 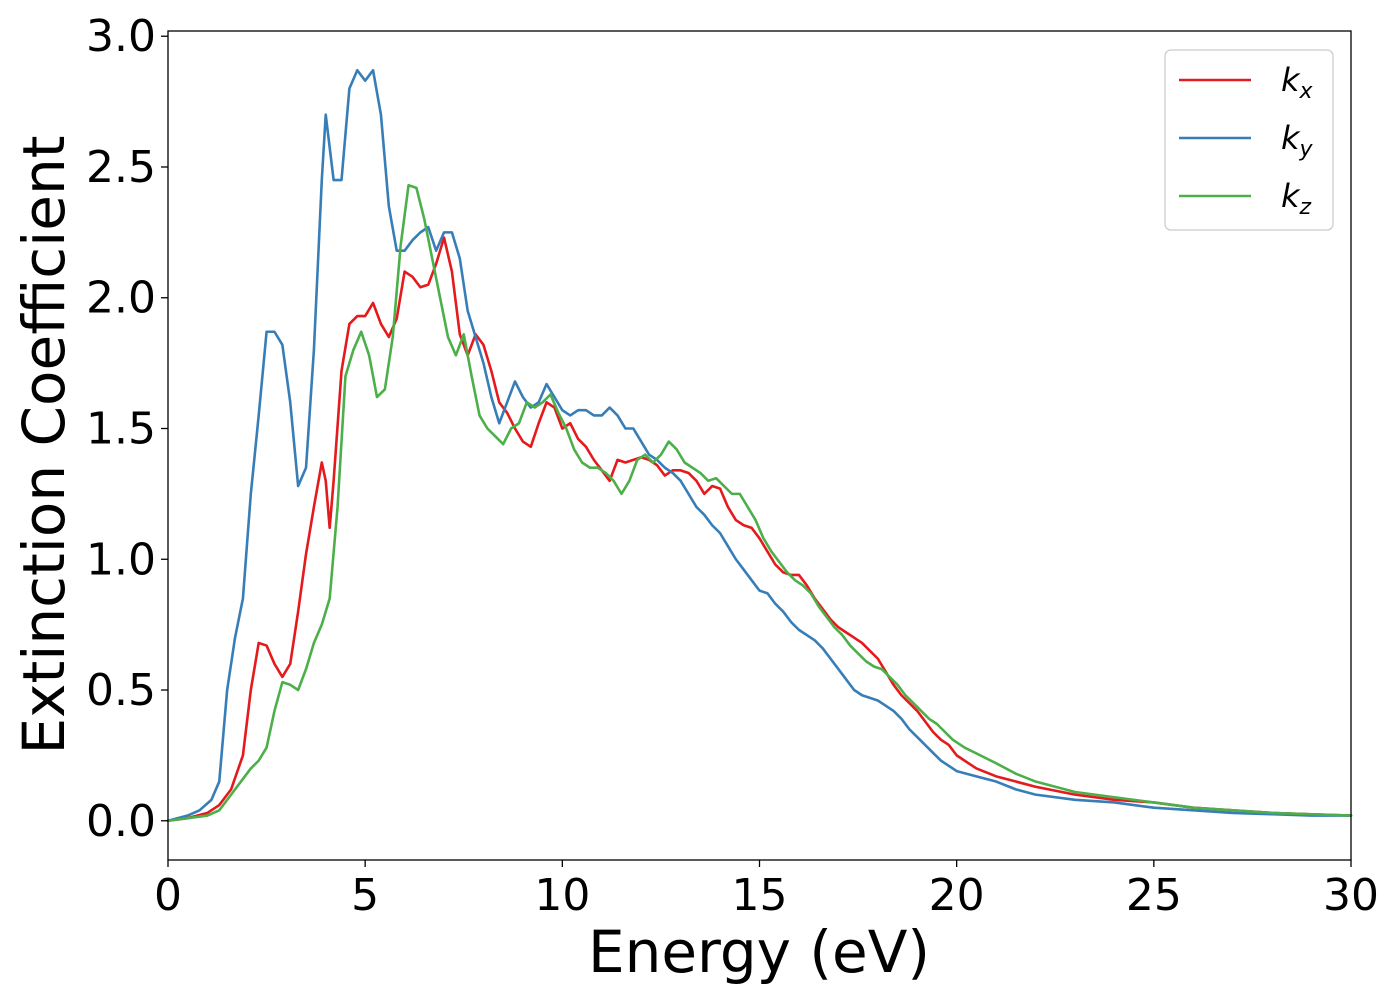 What do you see at coordinates (121, 298) in the screenshot?
I see `y-tick-label: 2.0` at bounding box center [121, 298].